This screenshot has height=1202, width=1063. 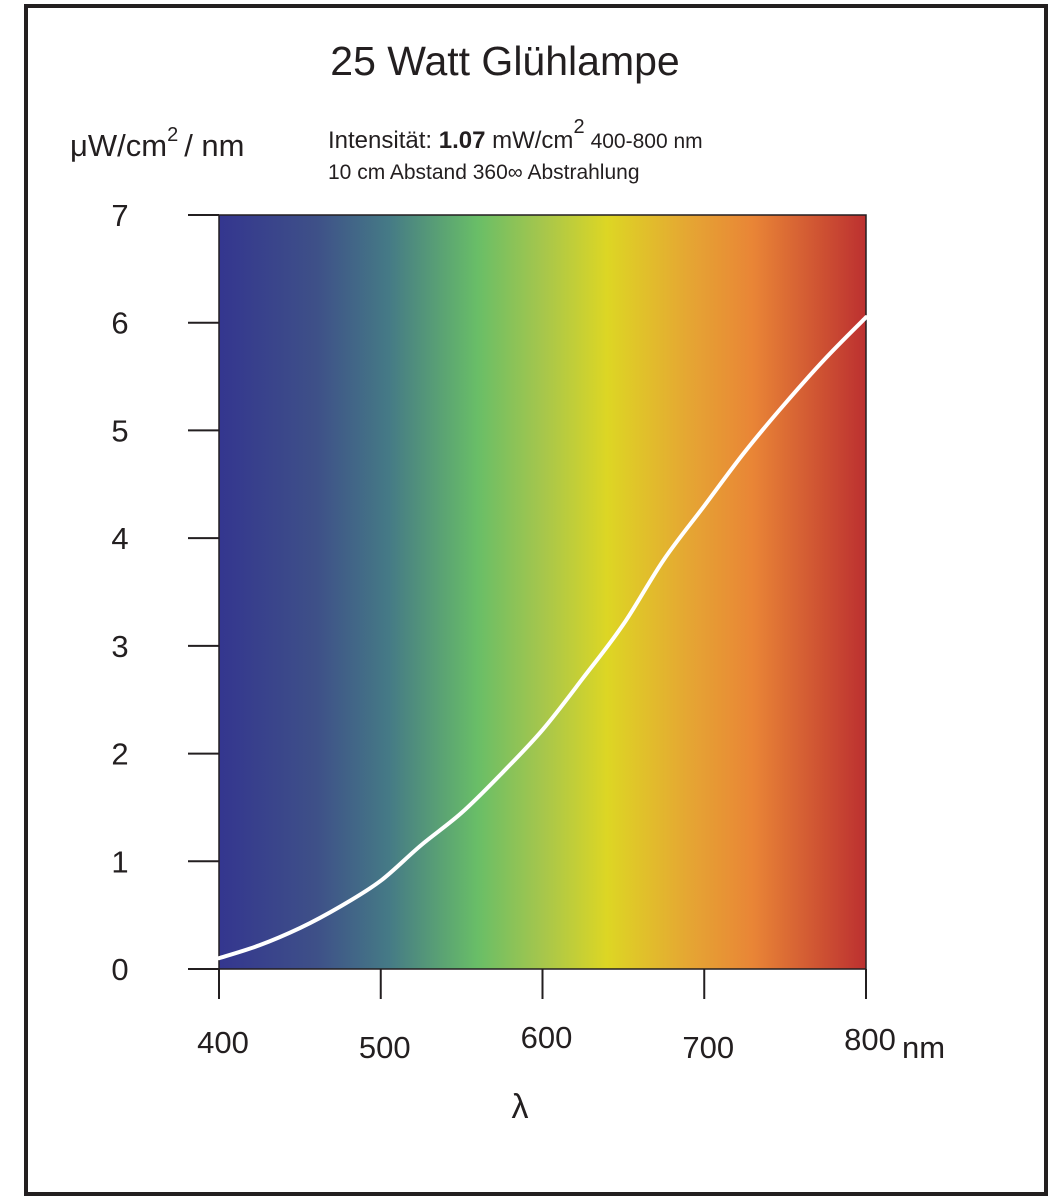 I want to click on y-tick-label-2: 2, so click(x=119, y=754).